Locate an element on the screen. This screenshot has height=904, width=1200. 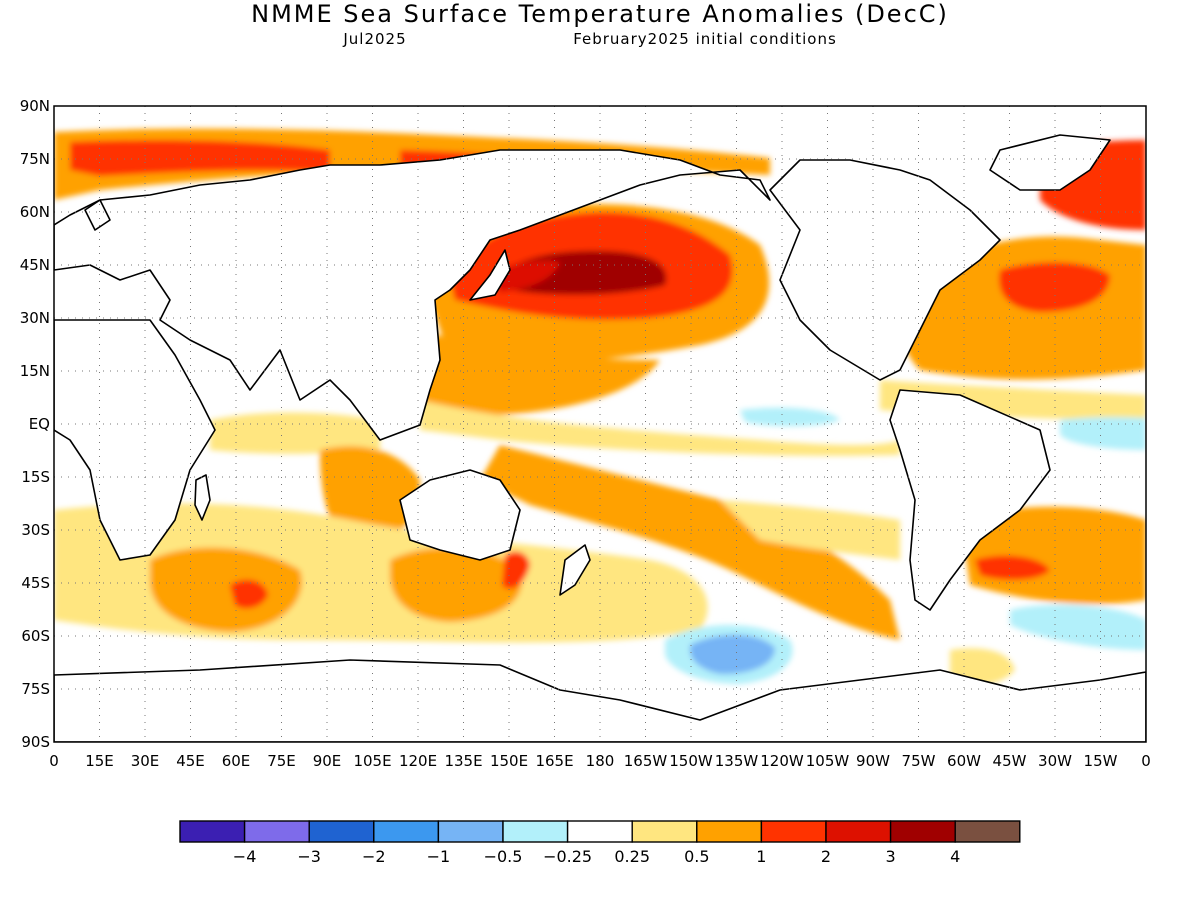
south-pacific-cold-core is located at coordinates (732, 654).